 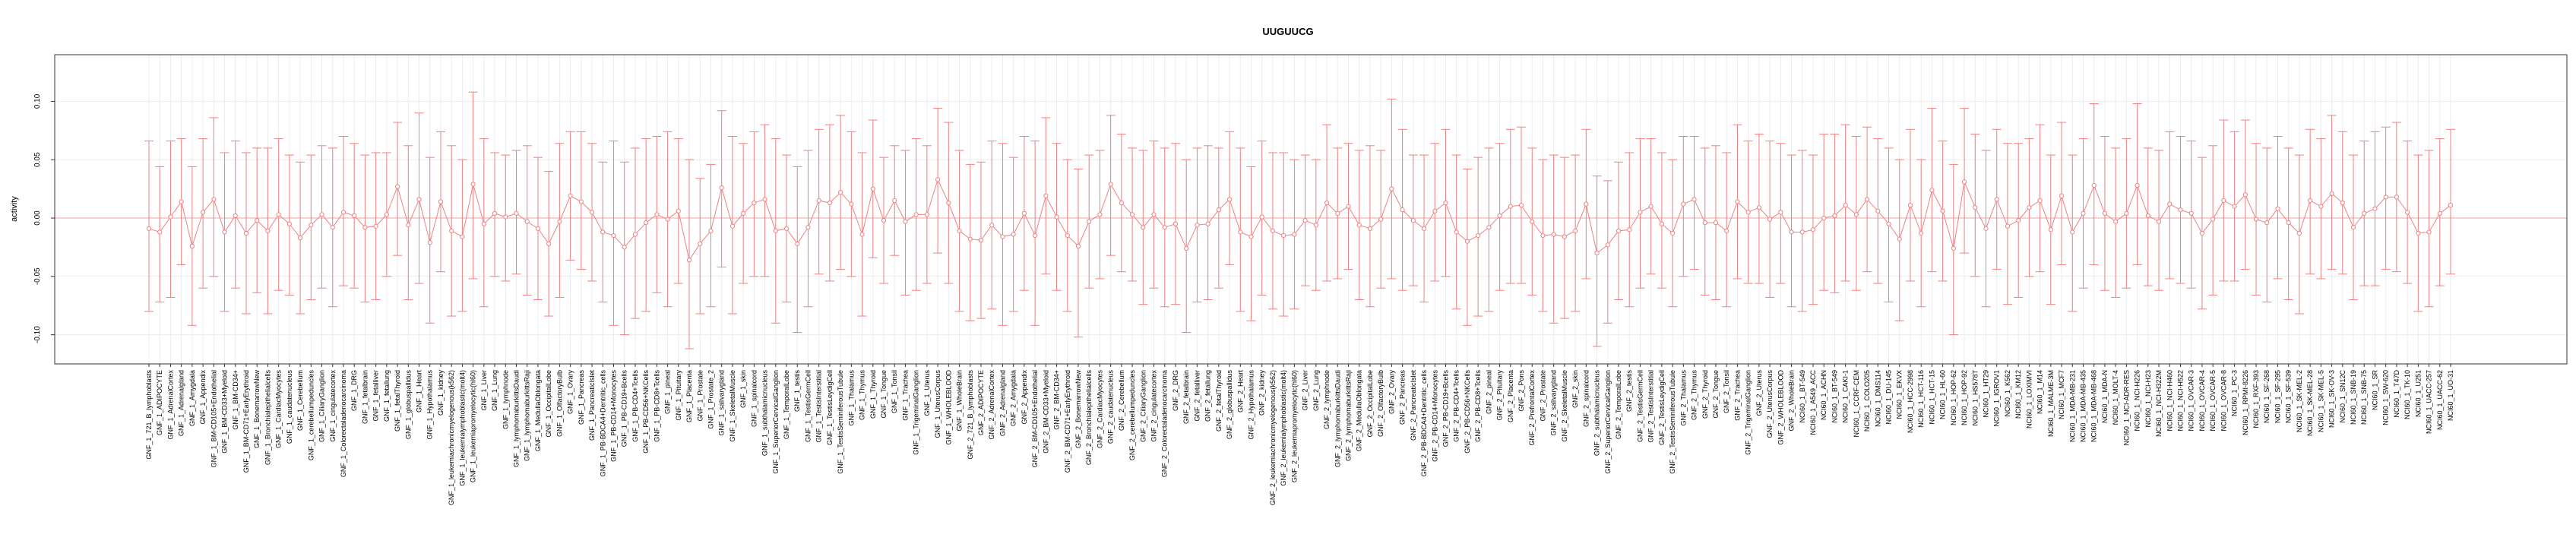 I want to click on y-axis: 0.10 0.05 0.00 -0.05 -0.10, so click(x=44, y=218).